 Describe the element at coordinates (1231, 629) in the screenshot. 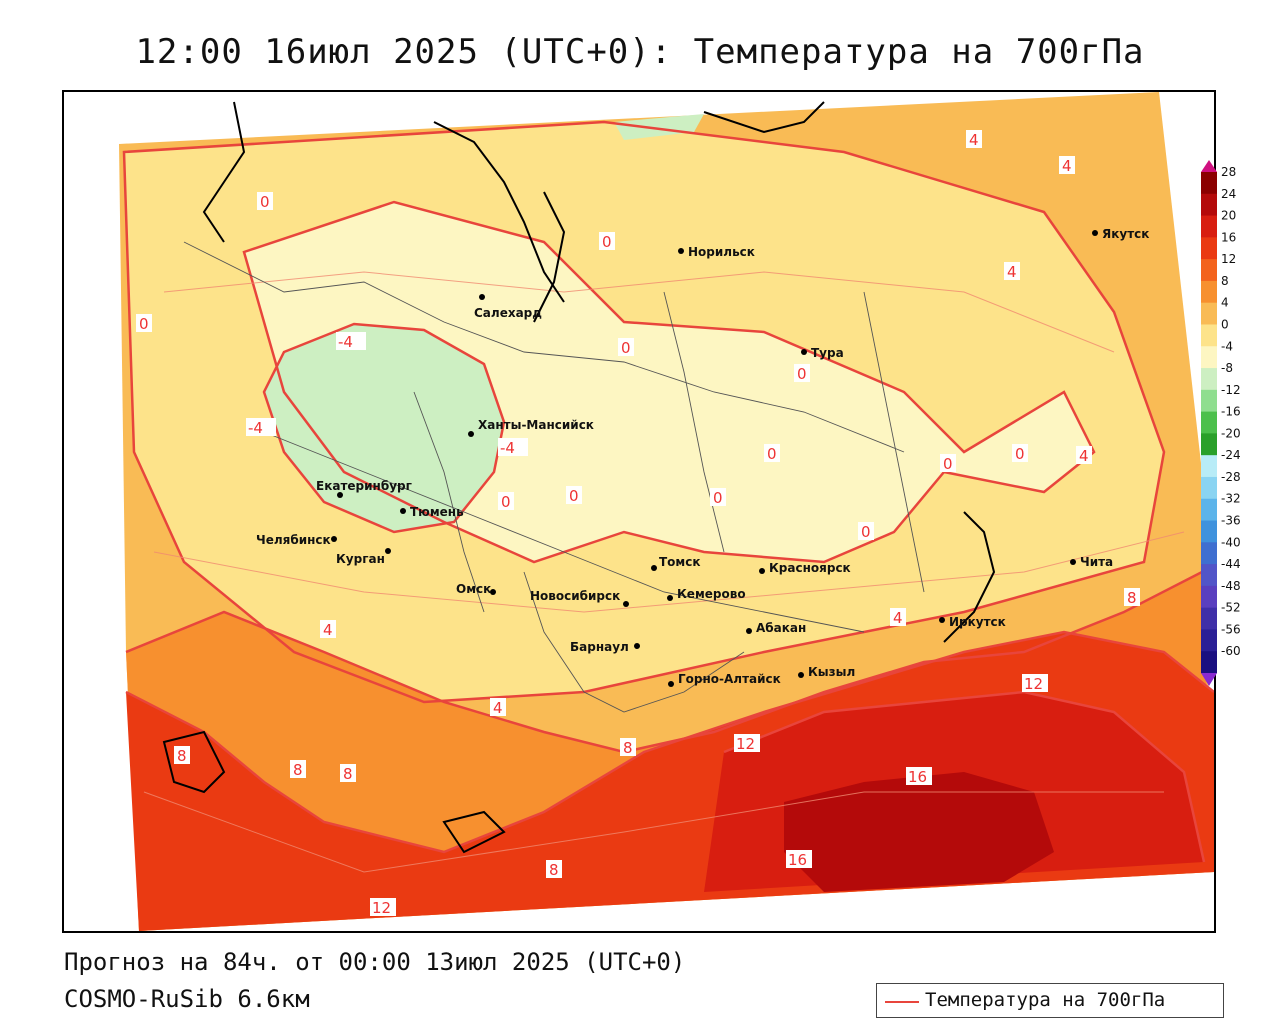

I see `colorbar-tick-label: -56` at that location.